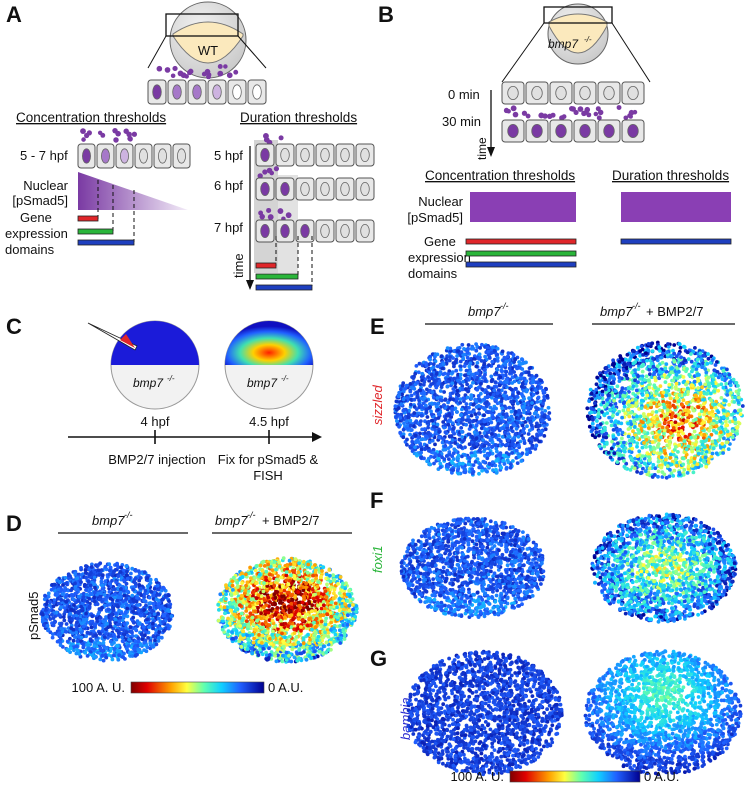  Describe the element at coordinates (266, 265) in the screenshot. I see `a-dur-red` at that location.